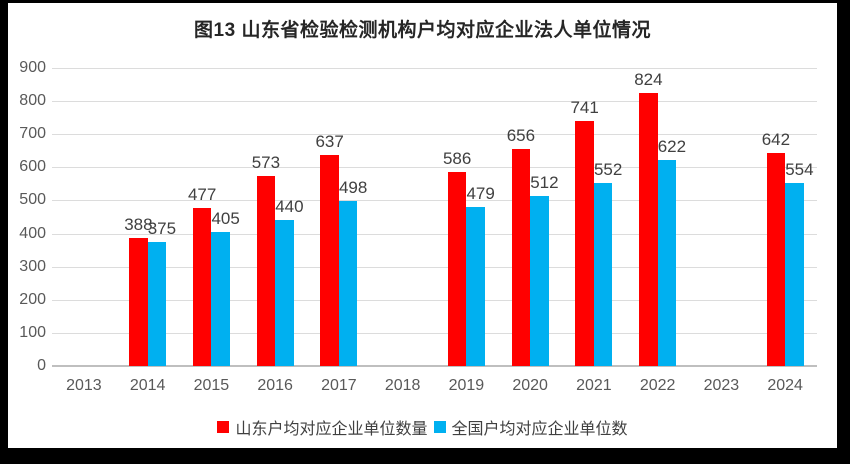 This screenshot has width=850, height=464. What do you see at coordinates (794, 274) in the screenshot?
I see `bar-national-2024` at bounding box center [794, 274].